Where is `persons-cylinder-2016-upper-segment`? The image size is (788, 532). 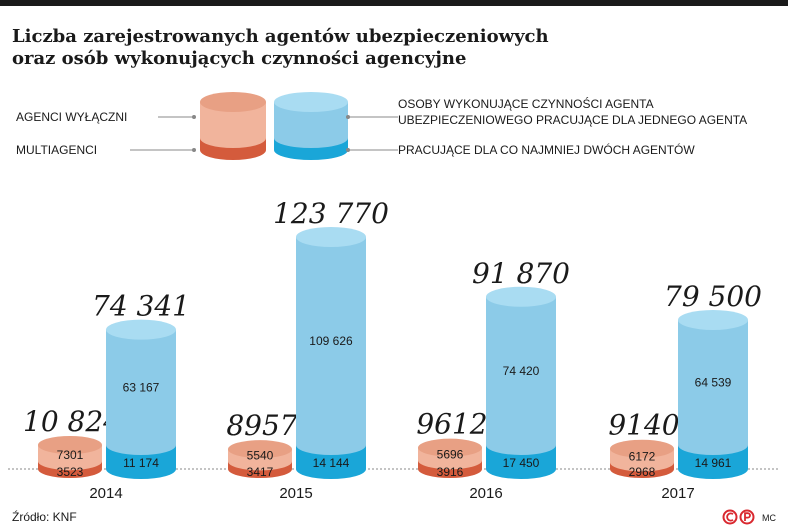 persons-cylinder-2016-upper-segment is located at coordinates (521, 375).